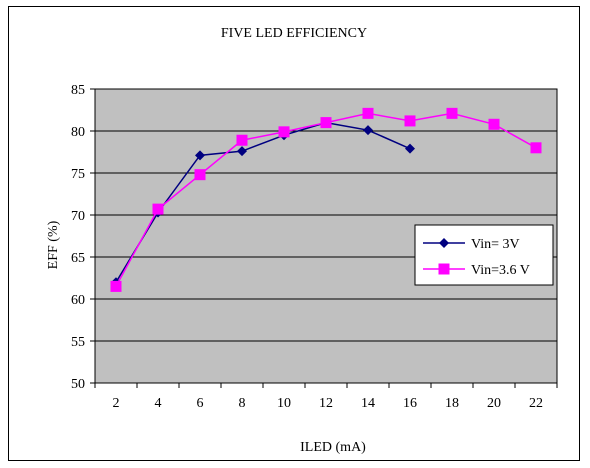 This screenshot has width=590, height=468. What do you see at coordinates (78, 216) in the screenshot?
I see `y-tick-label-70: 70` at bounding box center [78, 216].